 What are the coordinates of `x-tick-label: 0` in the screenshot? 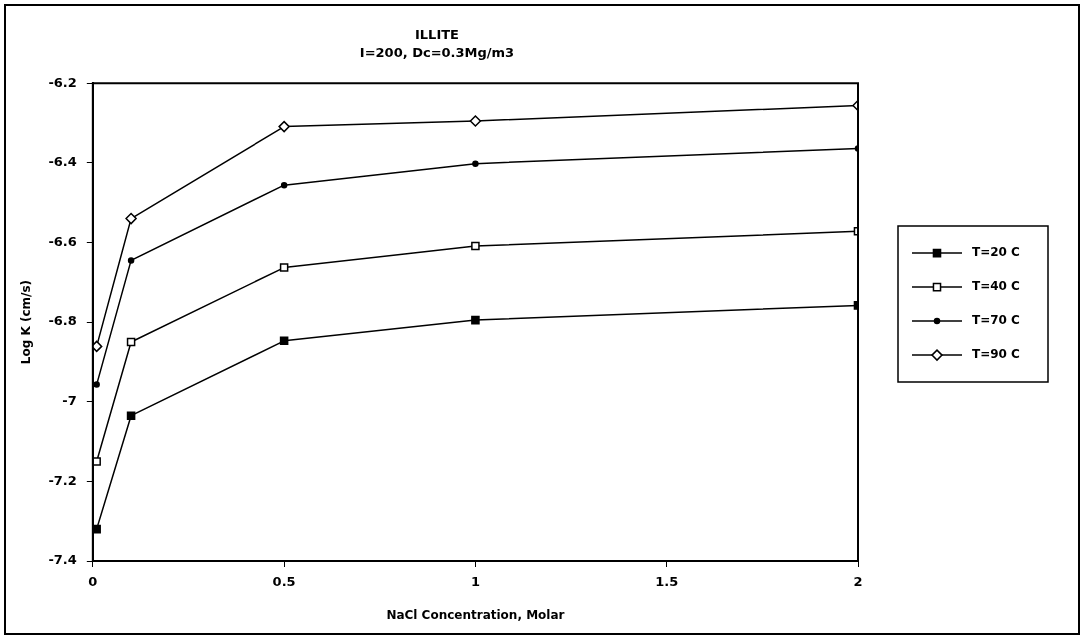 It's located at (93, 582).